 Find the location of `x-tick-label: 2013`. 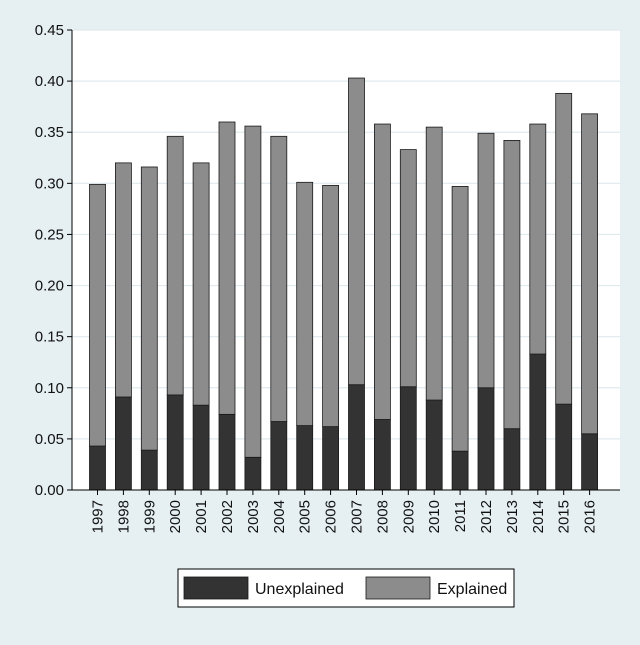

x-tick-label: 2013 is located at coordinates (512, 516).